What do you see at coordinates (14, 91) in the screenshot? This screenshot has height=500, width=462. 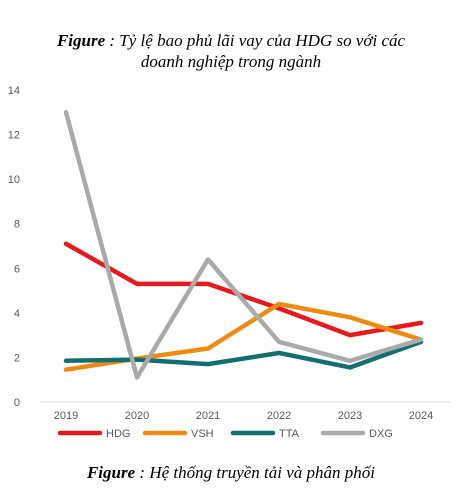 I see `y-tick-label: 14` at bounding box center [14, 91].